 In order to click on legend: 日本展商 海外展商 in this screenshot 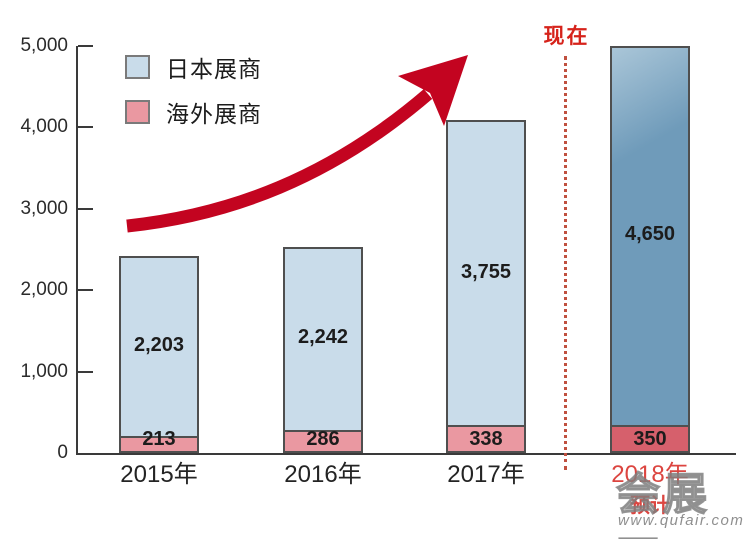, I will do `click(193, 95)`.